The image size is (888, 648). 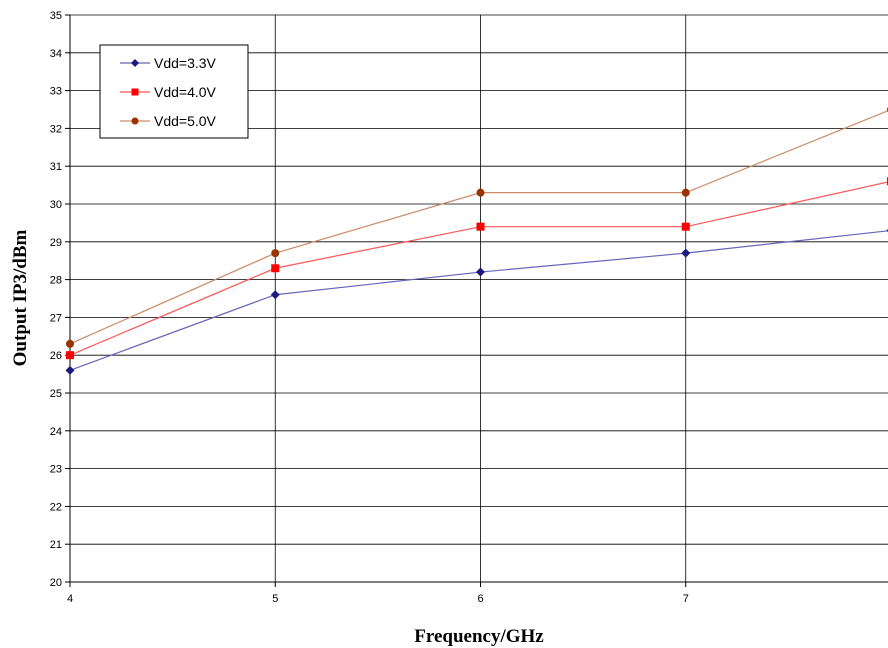 I want to click on x-tick-label-7: 7, so click(x=686, y=599).